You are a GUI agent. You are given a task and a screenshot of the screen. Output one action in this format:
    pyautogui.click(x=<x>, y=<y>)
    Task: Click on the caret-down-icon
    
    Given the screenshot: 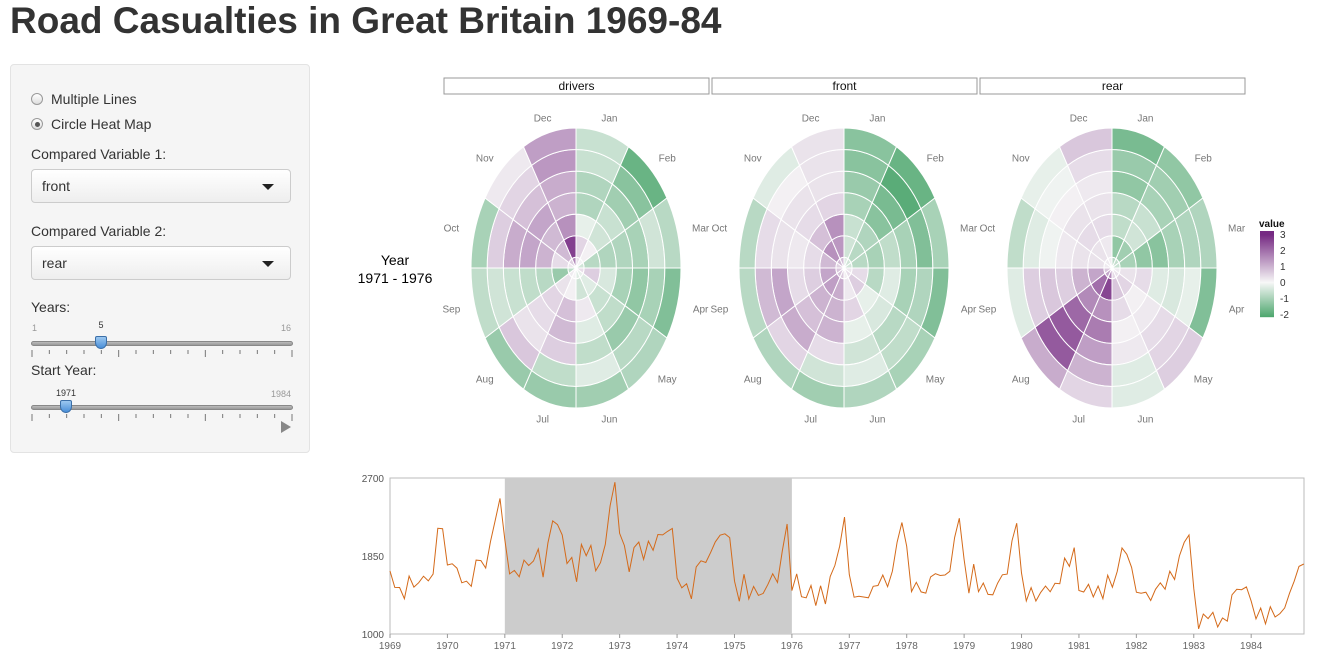 What is the action you would take?
    pyautogui.click(x=268, y=187)
    